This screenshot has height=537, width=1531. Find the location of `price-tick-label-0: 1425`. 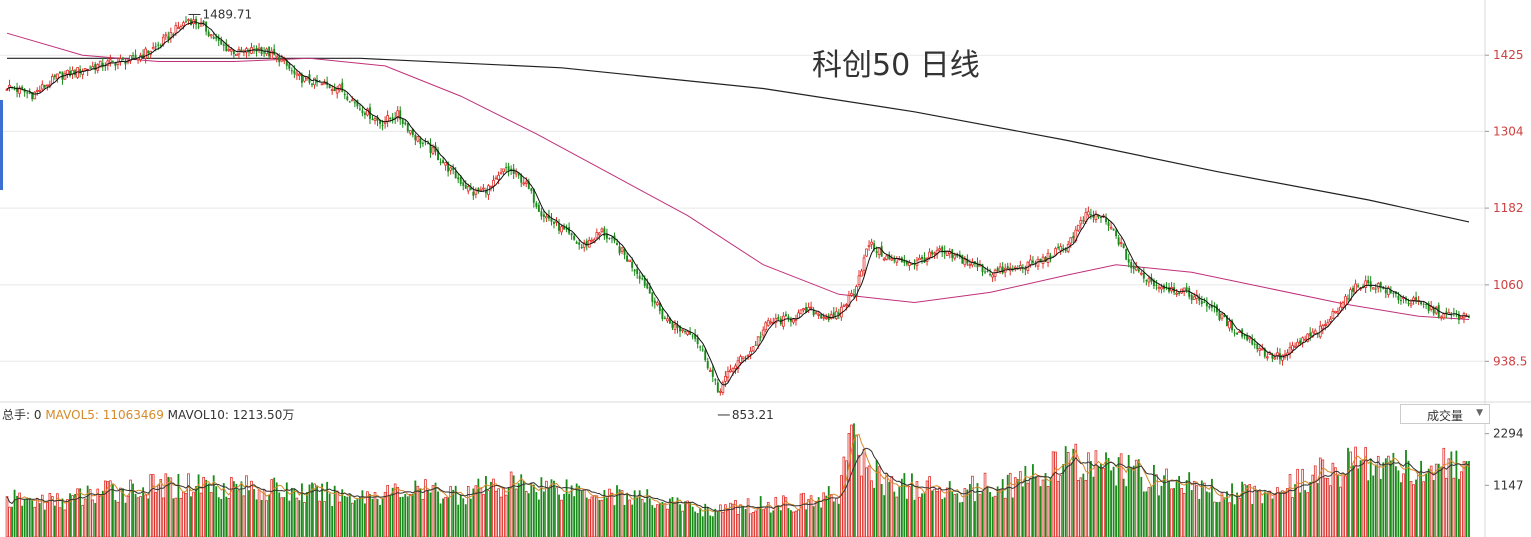

price-tick-label-0: 1425 is located at coordinates (1508, 55).